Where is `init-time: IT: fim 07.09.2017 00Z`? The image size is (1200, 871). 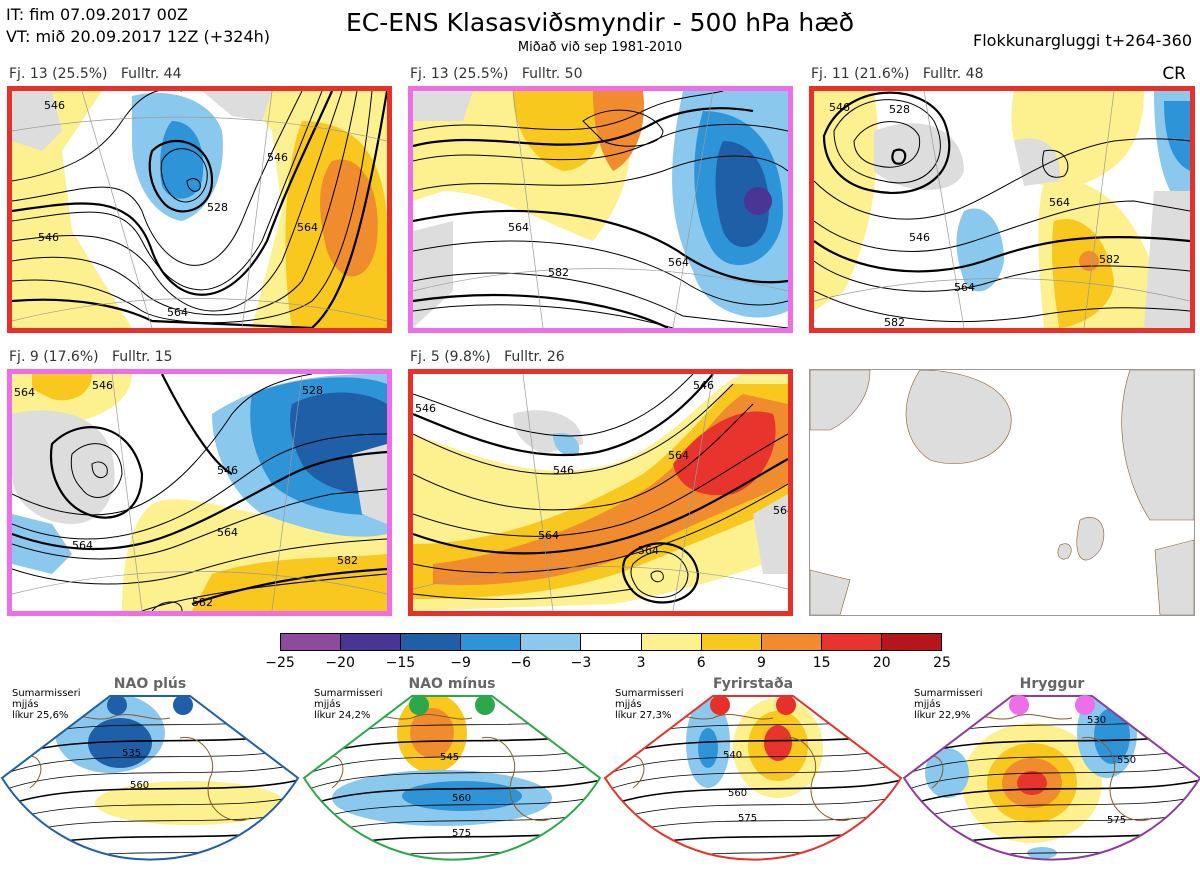 init-time: IT: fim 07.09.2017 00Z is located at coordinates (97, 14).